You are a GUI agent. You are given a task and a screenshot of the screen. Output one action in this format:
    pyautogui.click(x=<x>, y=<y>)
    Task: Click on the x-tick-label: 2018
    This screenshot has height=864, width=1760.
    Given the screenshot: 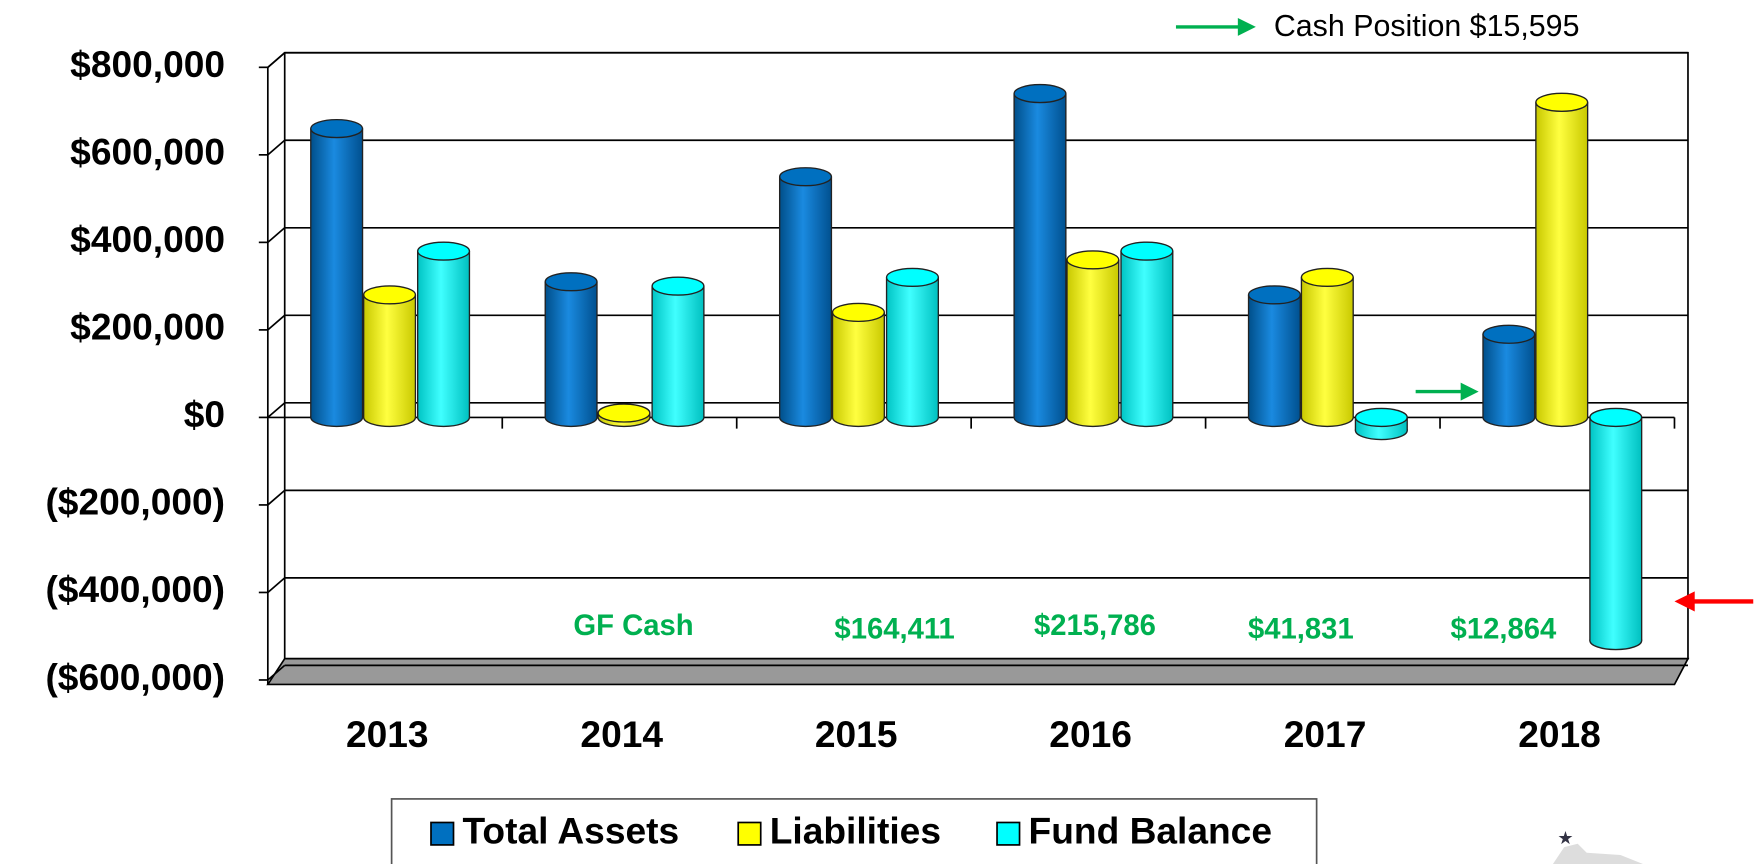 What is the action you would take?
    pyautogui.click(x=1559, y=734)
    